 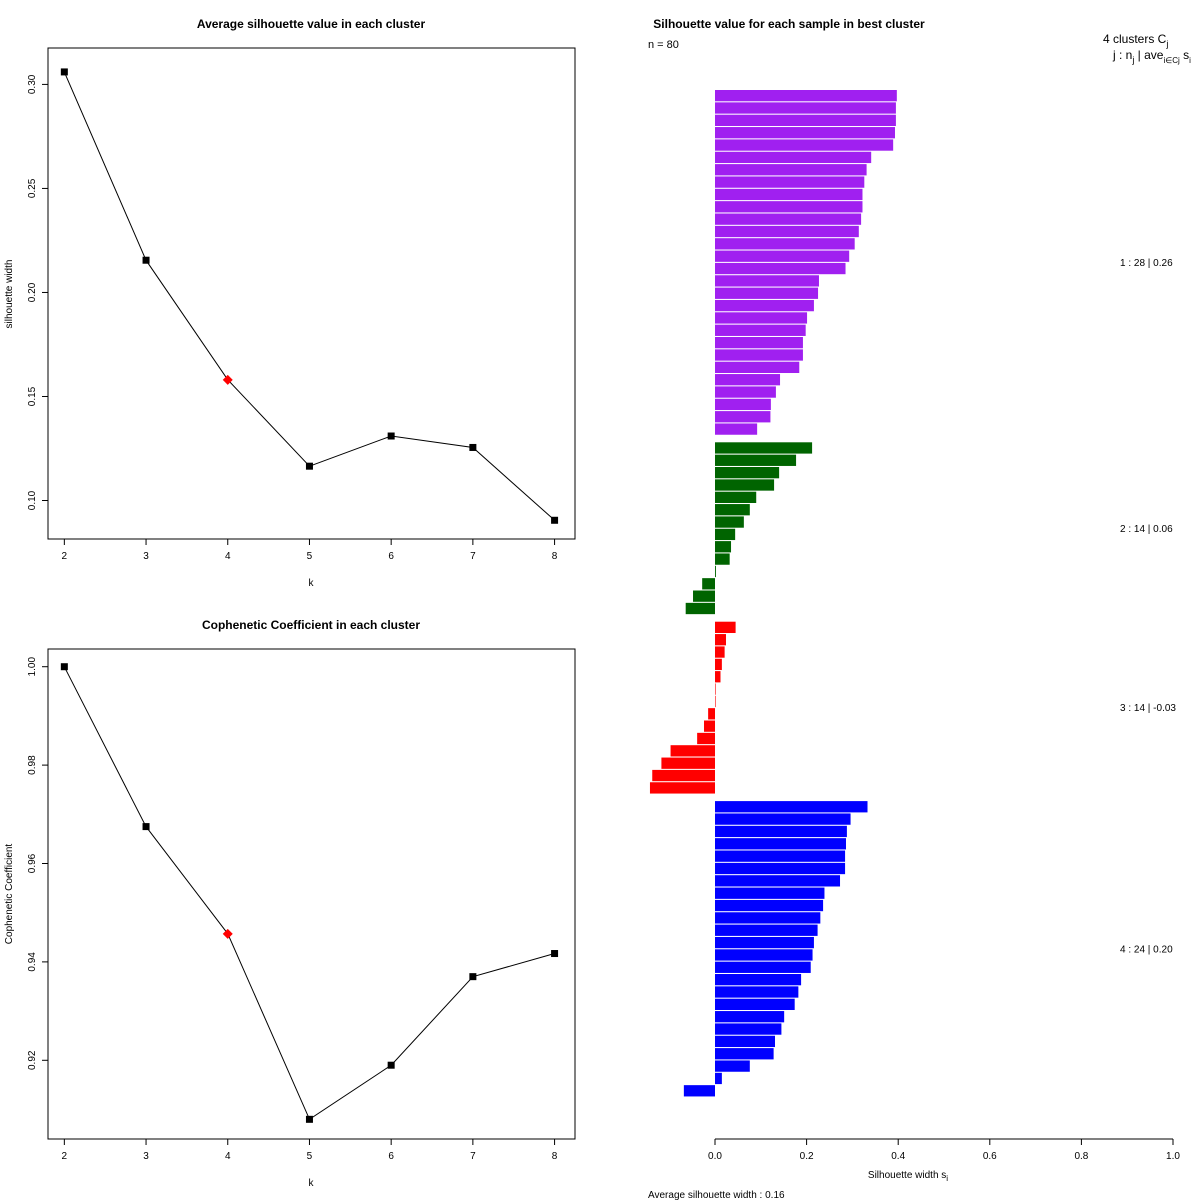 What do you see at coordinates (1190, 60) in the screenshot?
I see `legend-header-second-end-sub: i` at bounding box center [1190, 60].